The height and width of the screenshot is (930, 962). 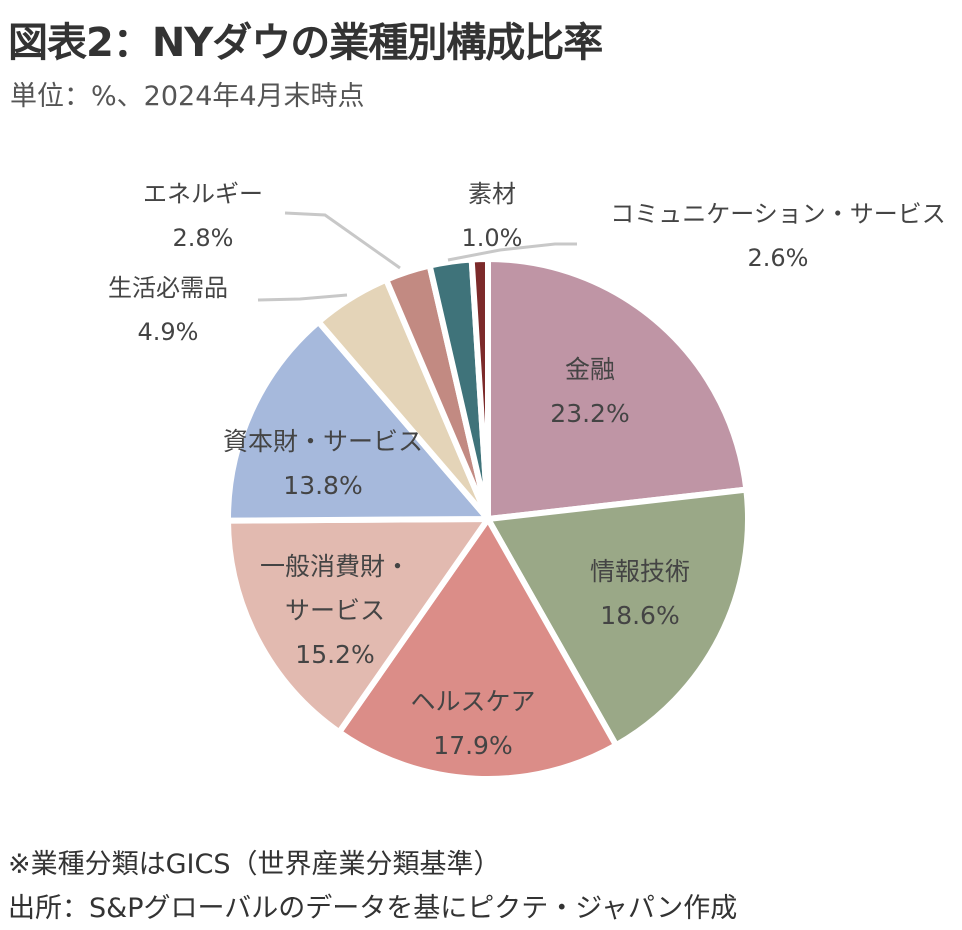 I want to click on slice-label-industrials: 資本財・サービス 13.8%, so click(x=323, y=463).